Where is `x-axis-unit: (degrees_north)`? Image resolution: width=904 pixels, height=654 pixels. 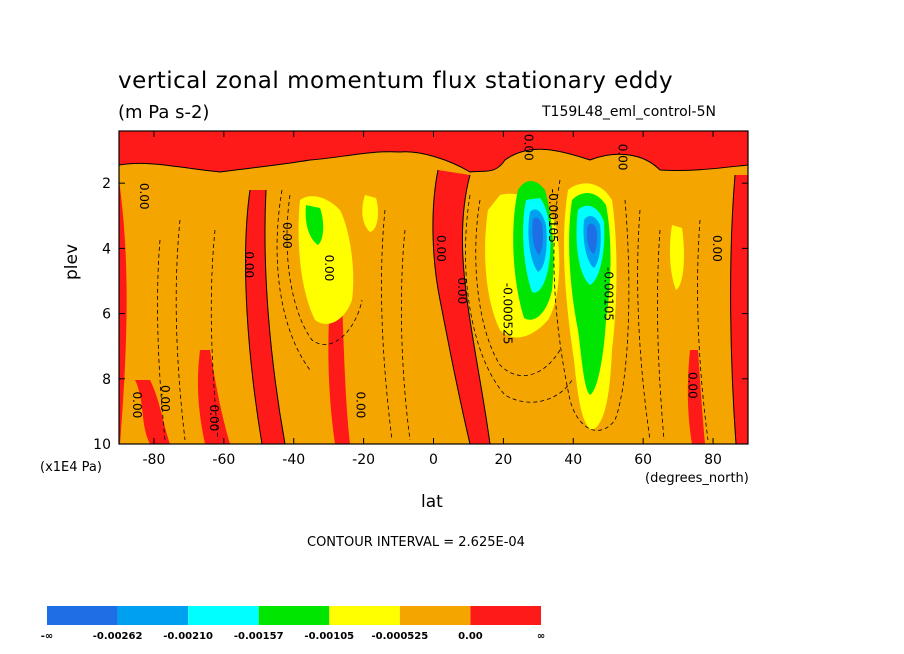
x-axis-unit: (degrees_north) is located at coordinates (697, 478).